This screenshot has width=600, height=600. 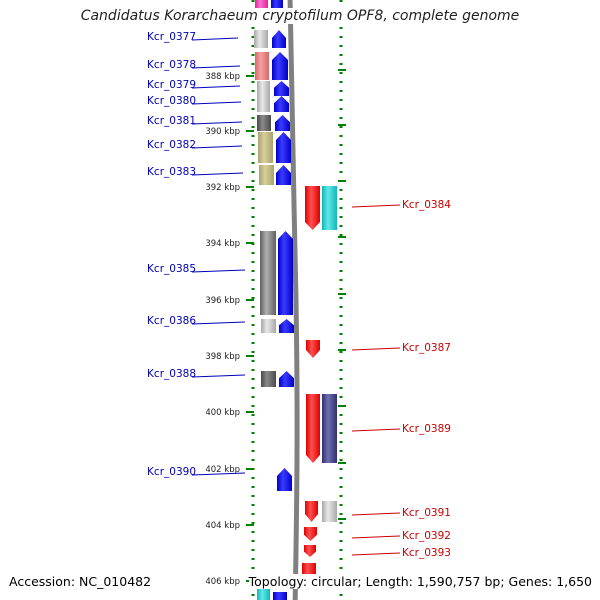 What do you see at coordinates (171, 269) in the screenshot?
I see `gene-label-forward: Kcr_0385` at bounding box center [171, 269].